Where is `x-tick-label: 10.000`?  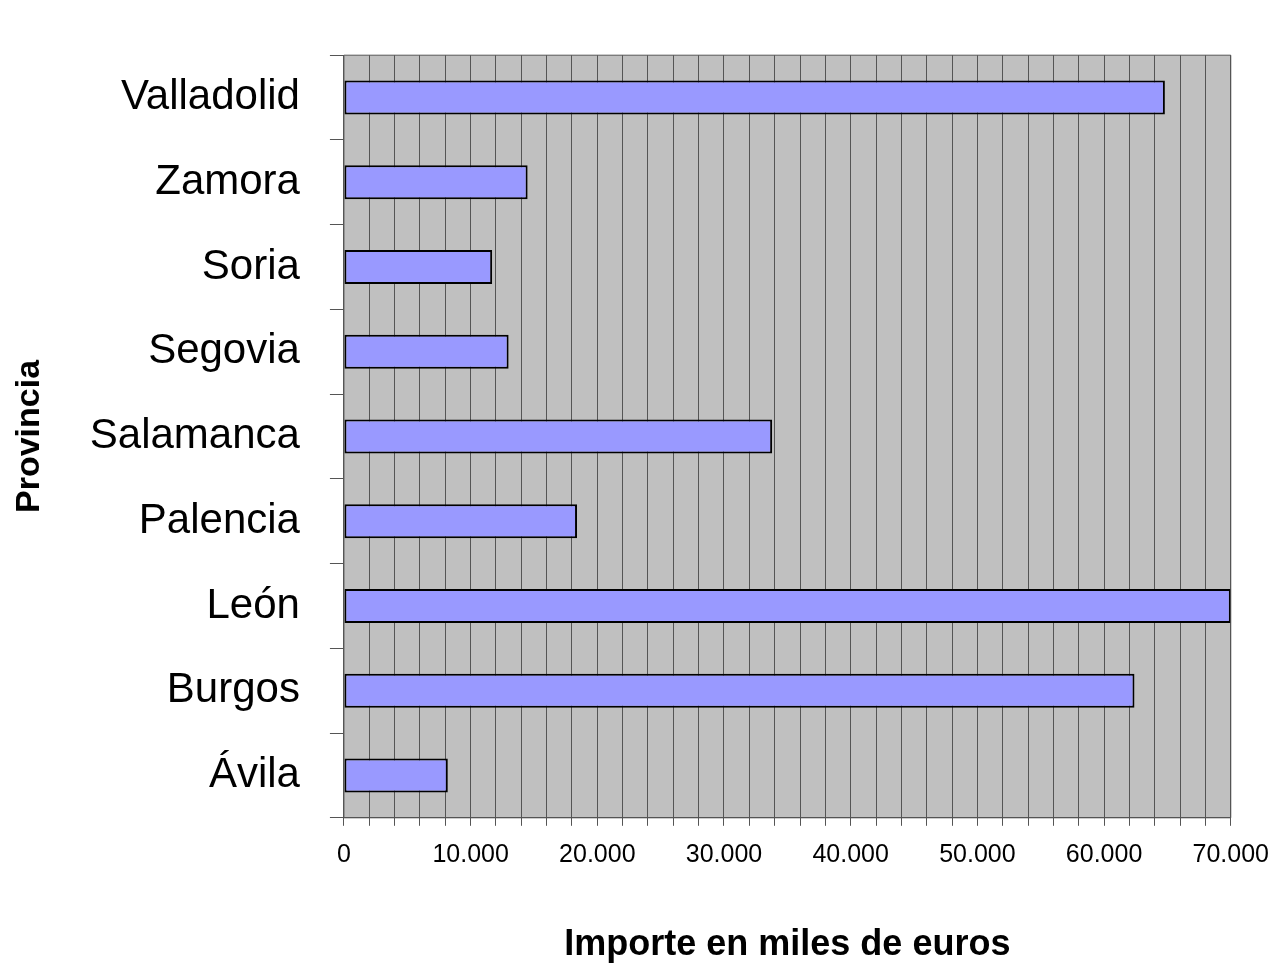
x-tick-label: 10.000 is located at coordinates (470, 852).